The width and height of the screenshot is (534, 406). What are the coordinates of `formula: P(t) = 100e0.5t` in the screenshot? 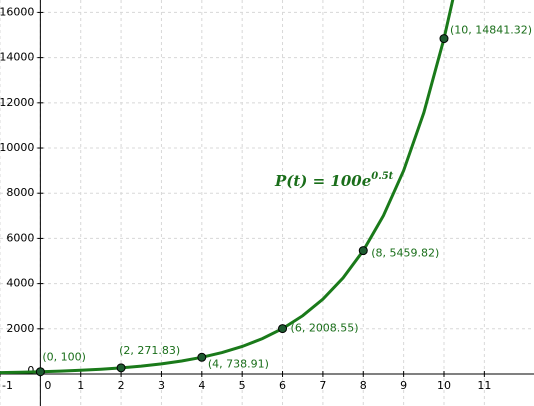 It's located at (334, 181).